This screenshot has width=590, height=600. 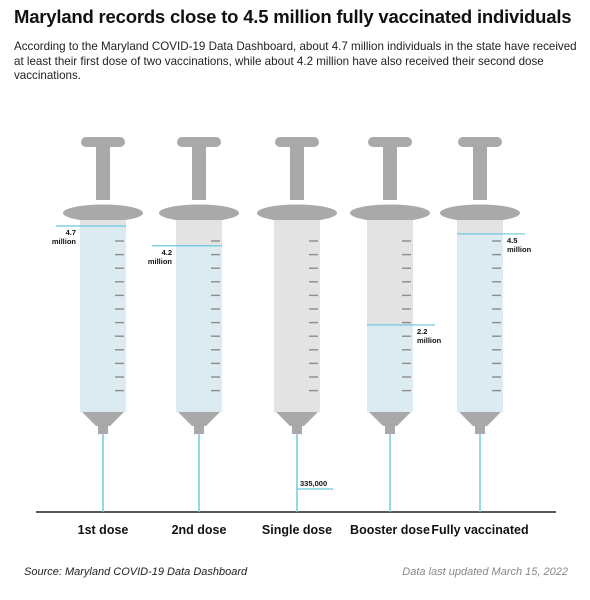 What do you see at coordinates (136, 572) in the screenshot?
I see `source-note: Source: Maryland COVID-19 Data Dashboard` at bounding box center [136, 572].